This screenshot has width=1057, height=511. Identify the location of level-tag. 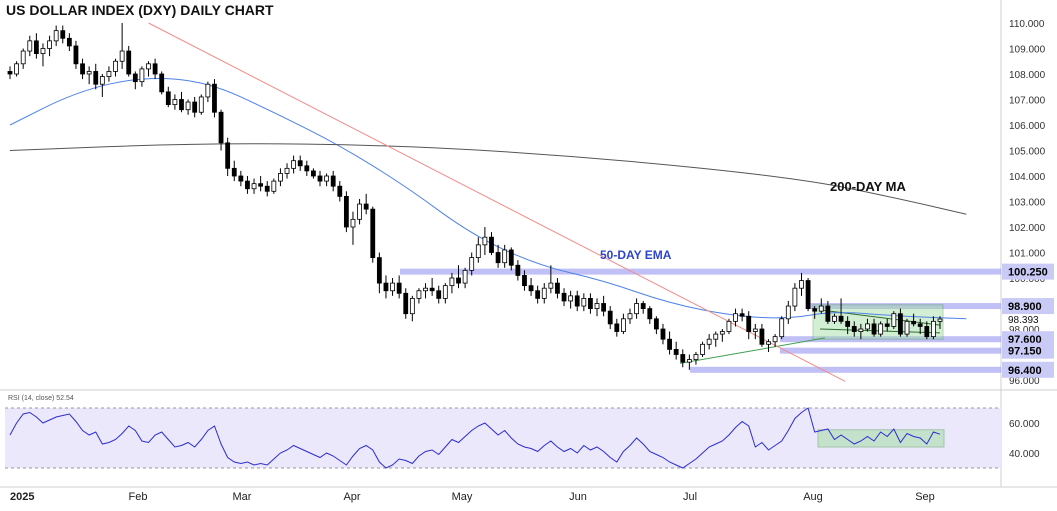
(1028, 369).